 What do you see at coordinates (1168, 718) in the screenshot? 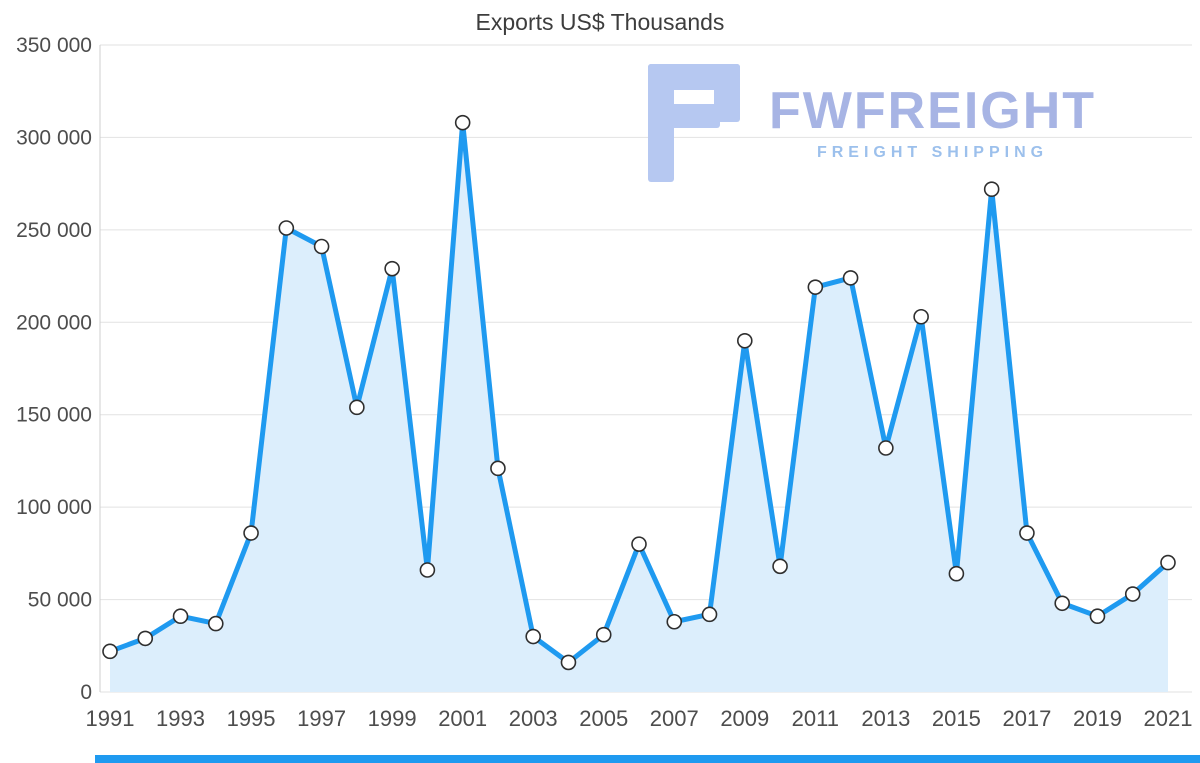
I see `x-axis-label: 2021` at bounding box center [1168, 718].